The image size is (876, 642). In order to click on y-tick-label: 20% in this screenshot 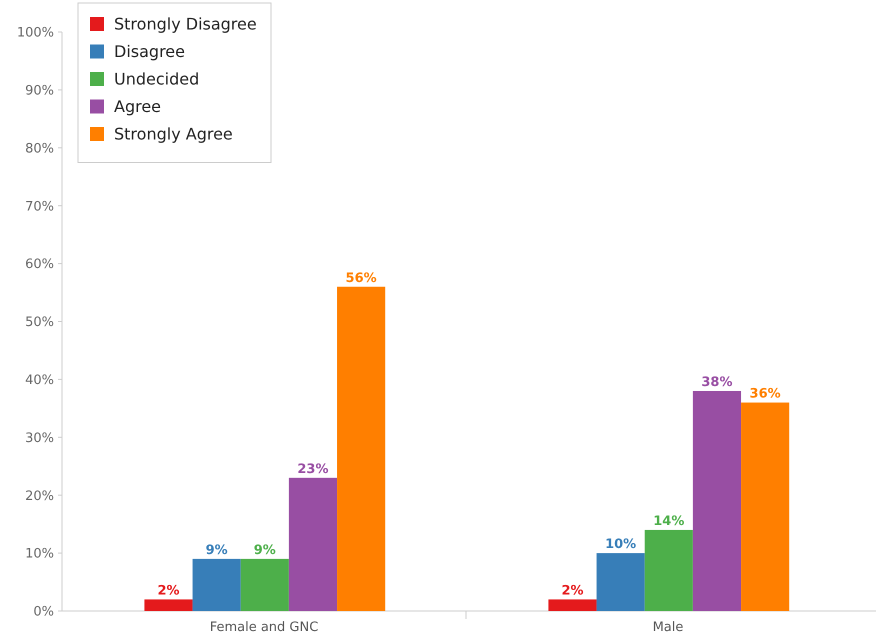, I will do `click(39, 496)`.